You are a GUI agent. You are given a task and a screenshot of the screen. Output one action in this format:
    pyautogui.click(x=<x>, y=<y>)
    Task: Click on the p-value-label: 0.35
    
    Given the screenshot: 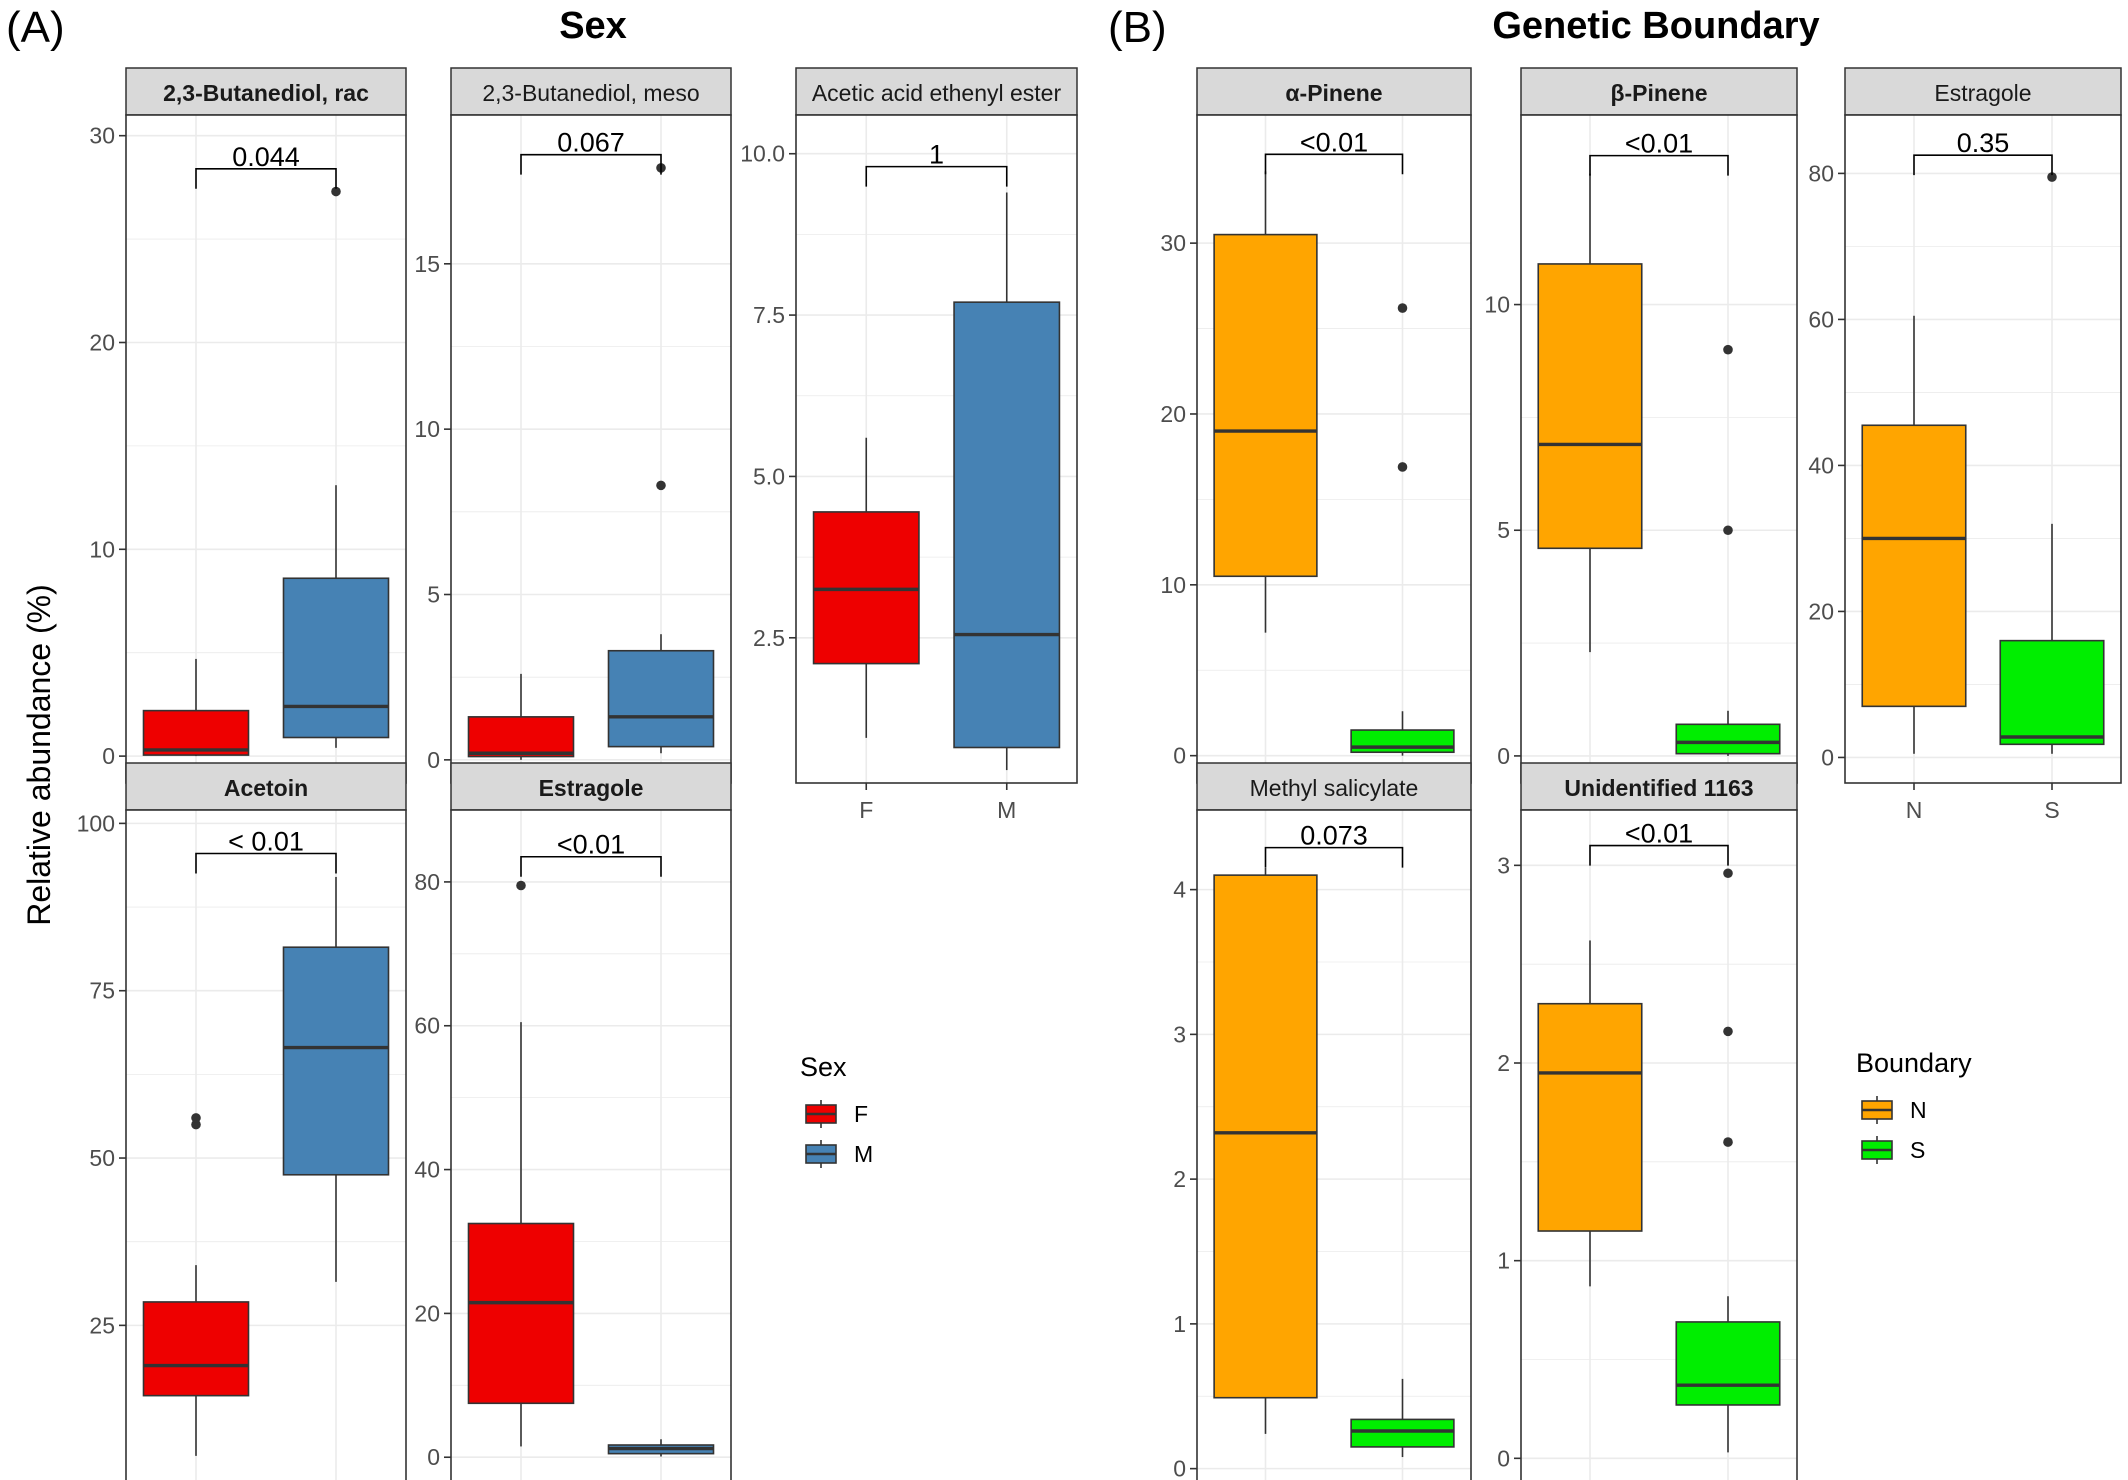 What is the action you would take?
    pyautogui.click(x=1983, y=143)
    